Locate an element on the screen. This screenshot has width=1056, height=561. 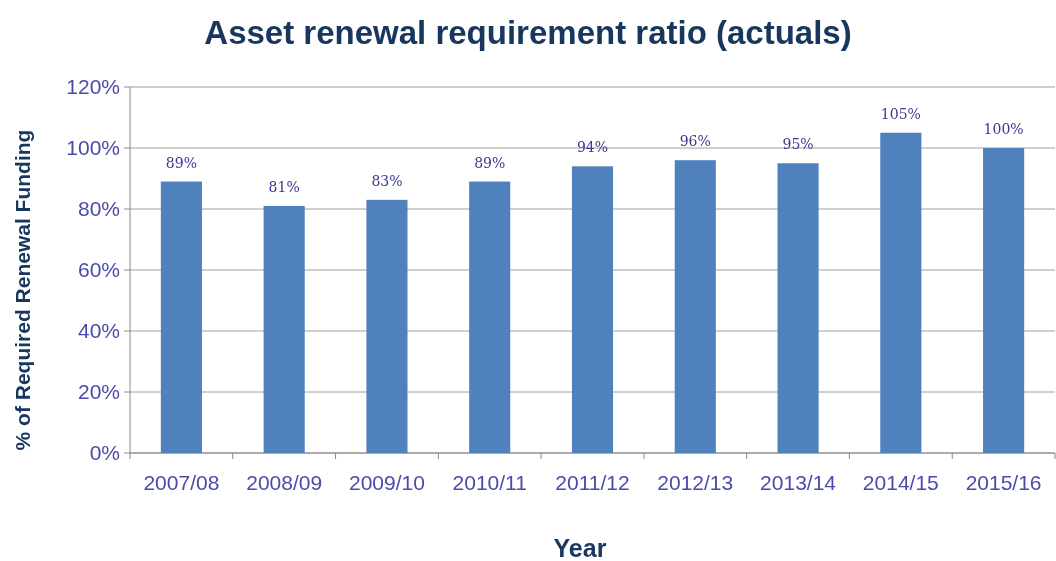
x-tick-label: 2015/16 is located at coordinates (1003, 482).